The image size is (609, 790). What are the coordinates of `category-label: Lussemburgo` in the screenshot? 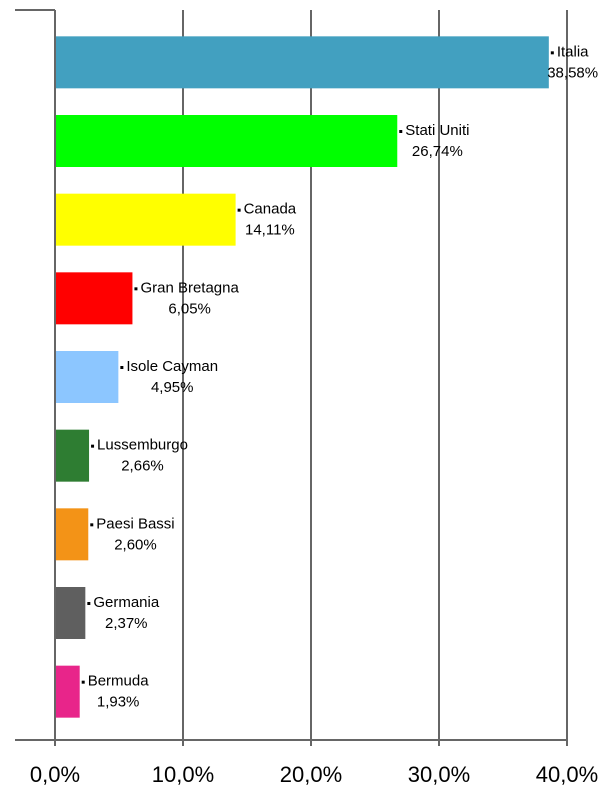 It's located at (142, 445).